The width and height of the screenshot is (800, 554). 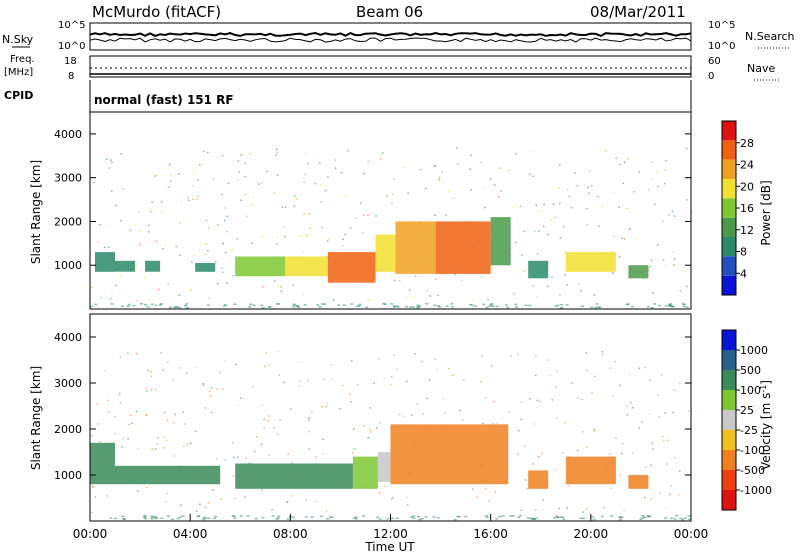 What do you see at coordinates (390, 40) in the screenshot?
I see `nsearch-trace` at bounding box center [390, 40].